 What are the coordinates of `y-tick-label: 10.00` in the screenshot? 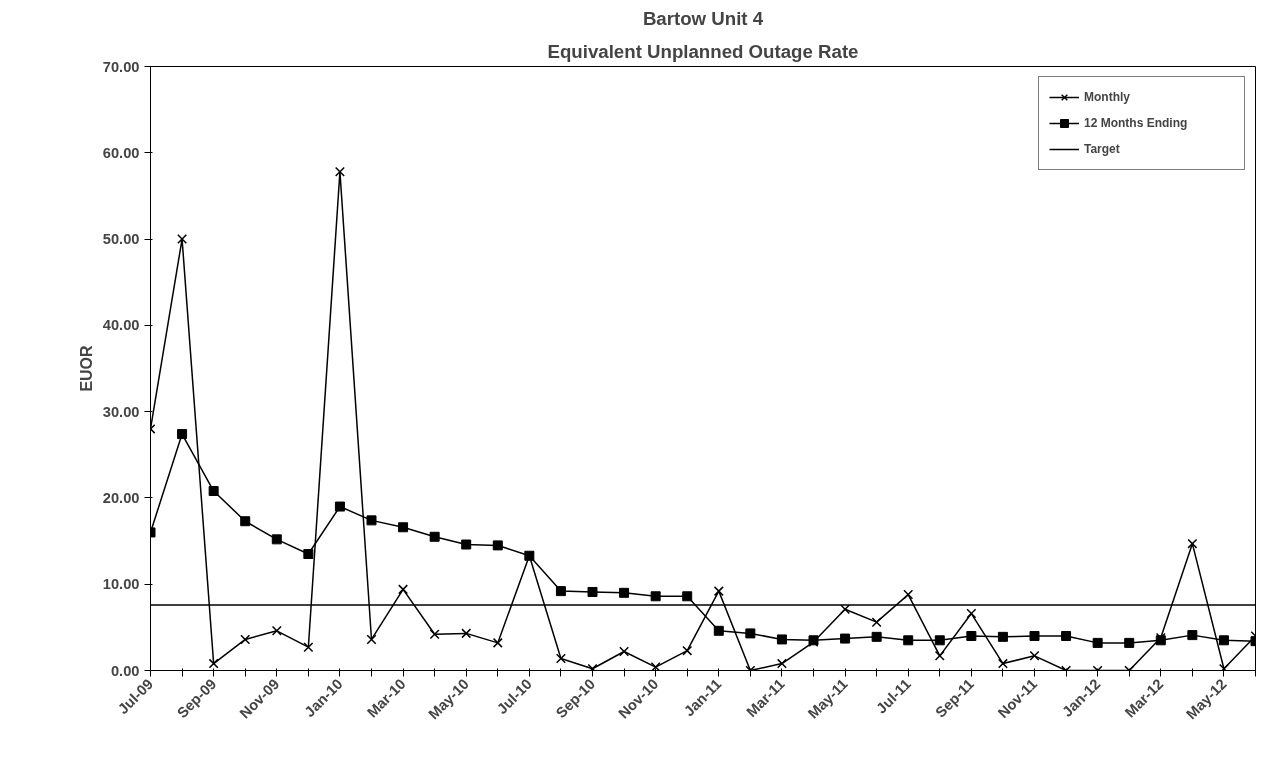 It's located at (121, 584).